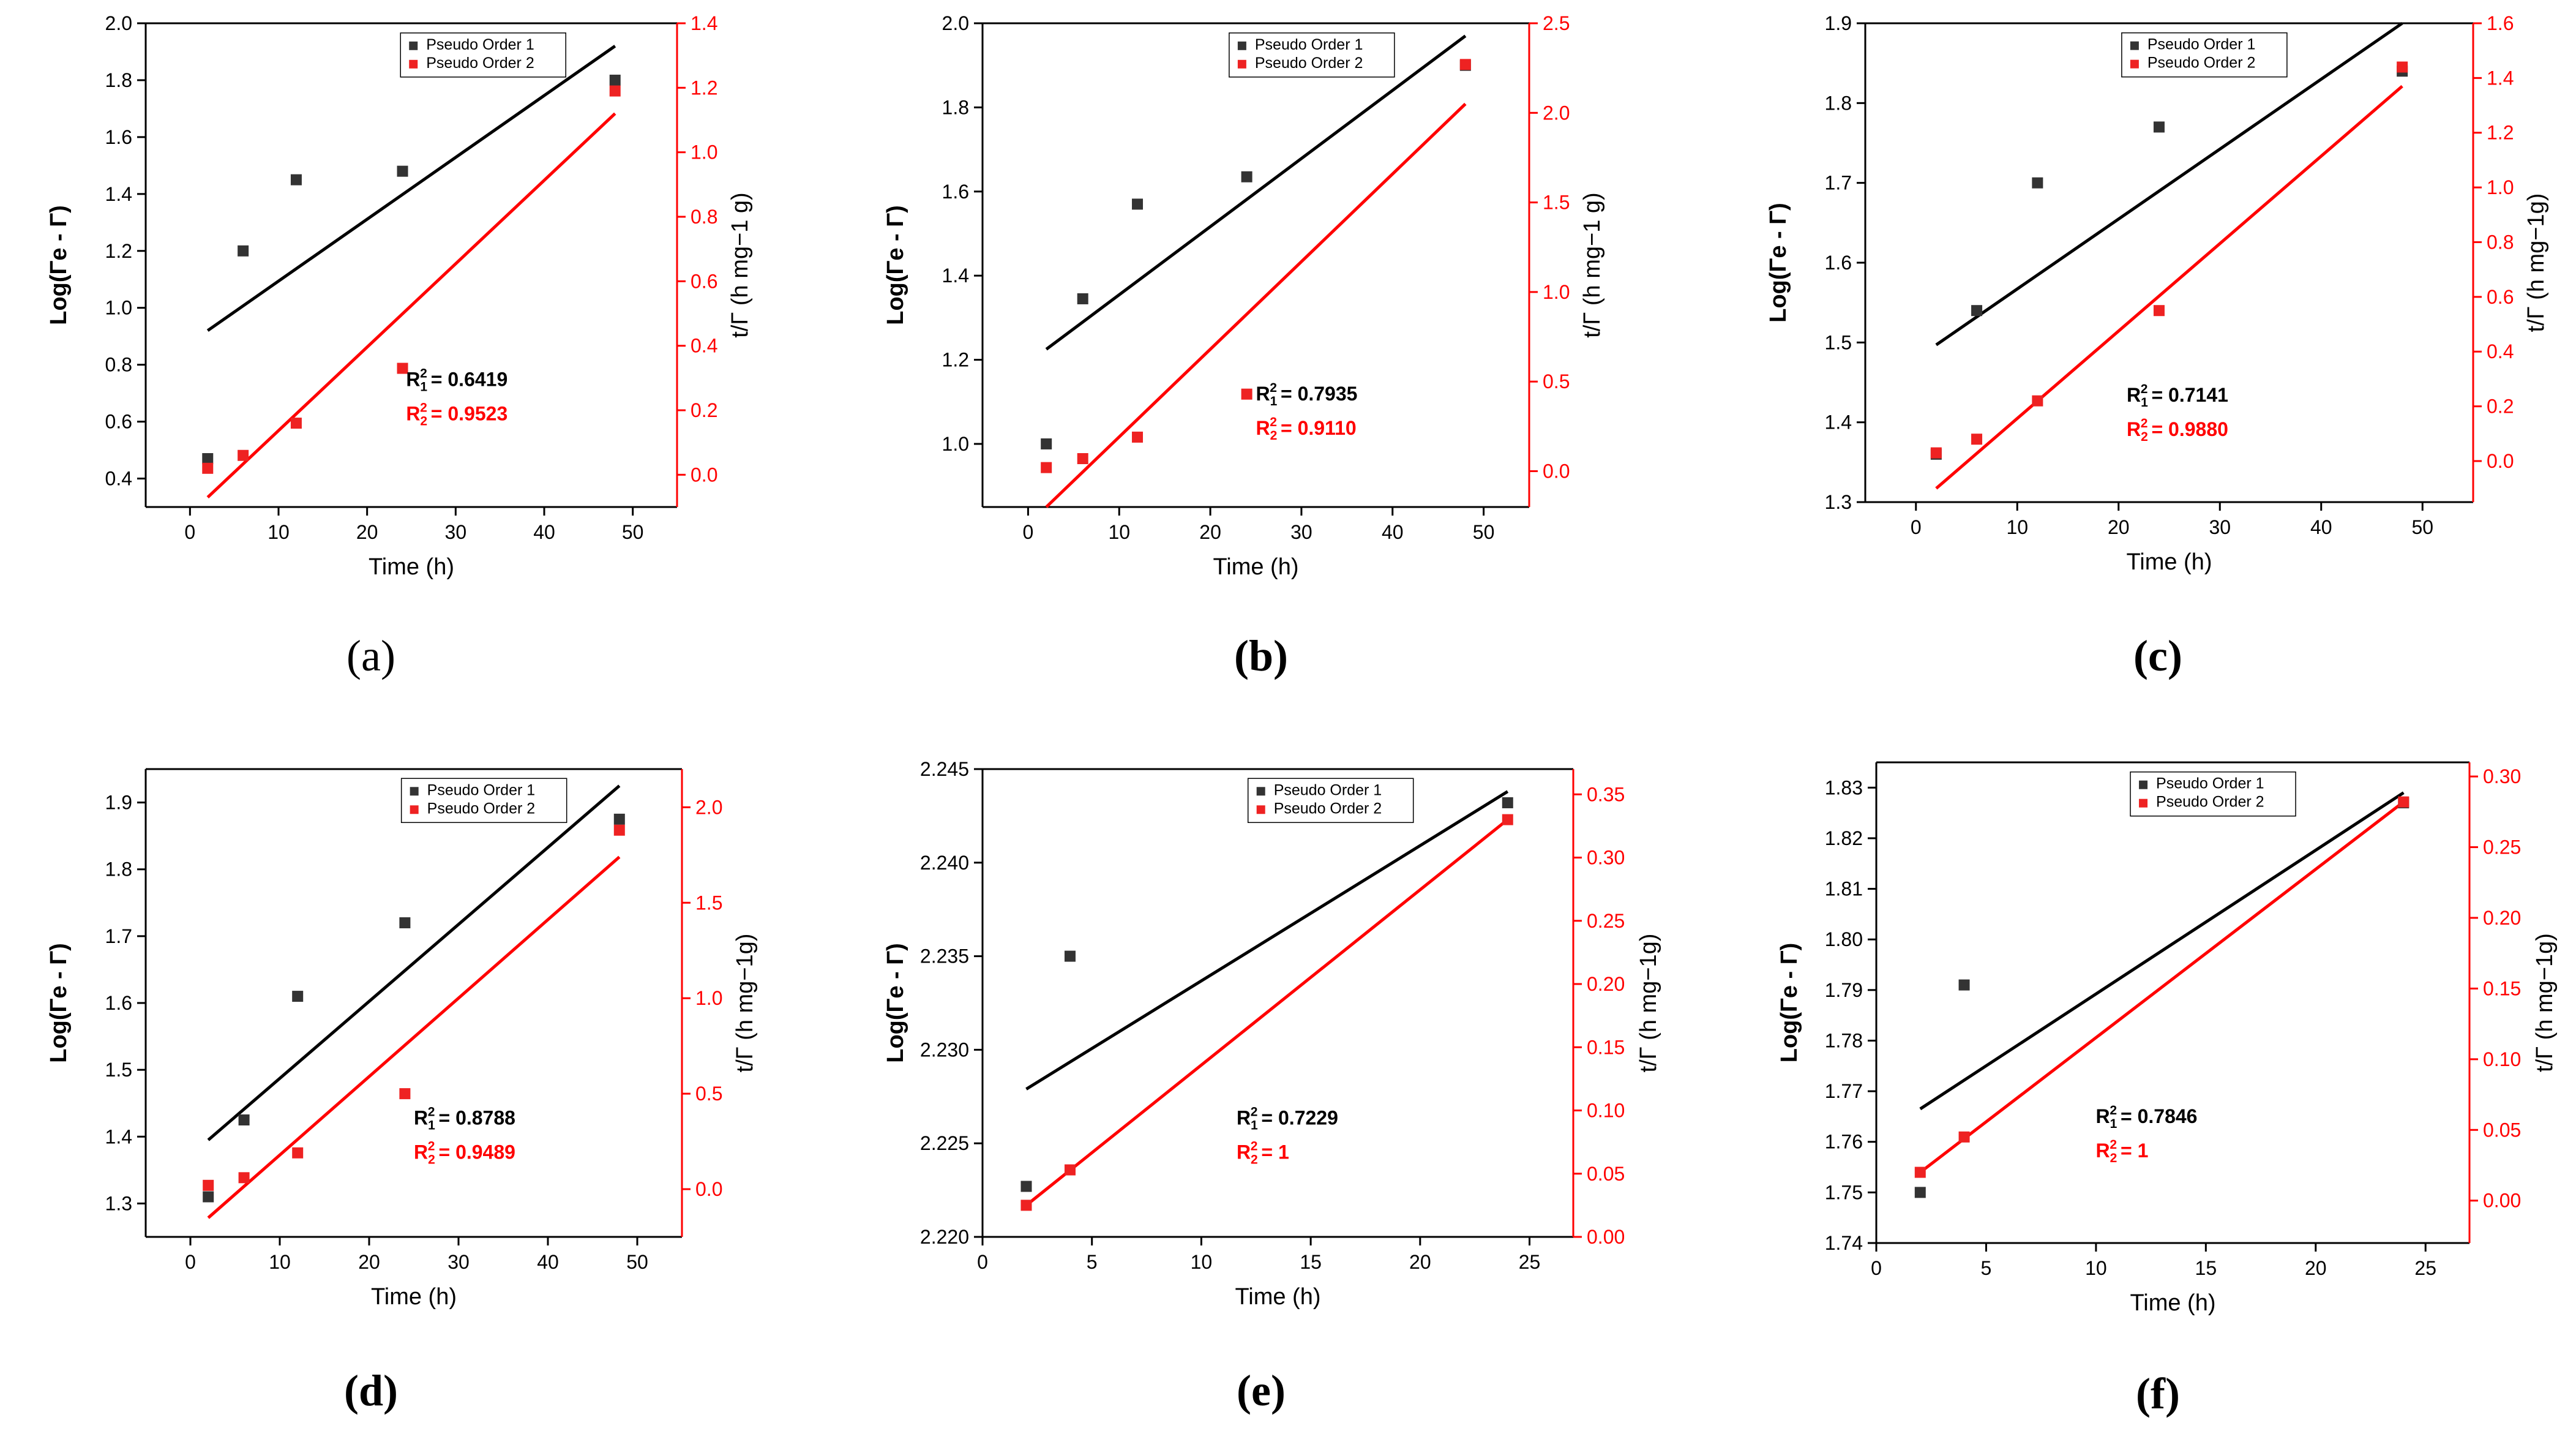 The height and width of the screenshot is (1431, 2576). Describe the element at coordinates (1556, 113) in the screenshot. I see `y2-tick-label: 2.0` at that location.